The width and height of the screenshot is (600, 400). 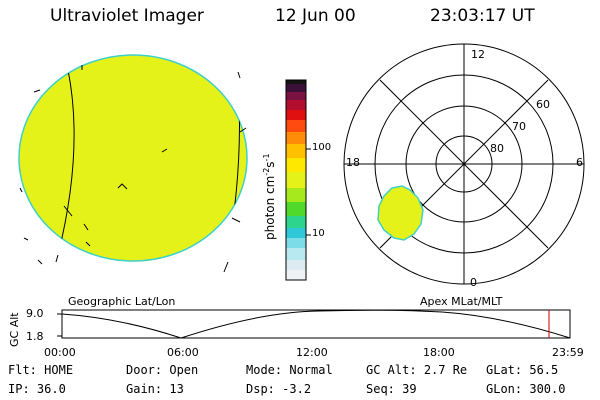 What do you see at coordinates (568, 352) in the screenshot?
I see `altitude-xtick-2359: 23:59` at bounding box center [568, 352].